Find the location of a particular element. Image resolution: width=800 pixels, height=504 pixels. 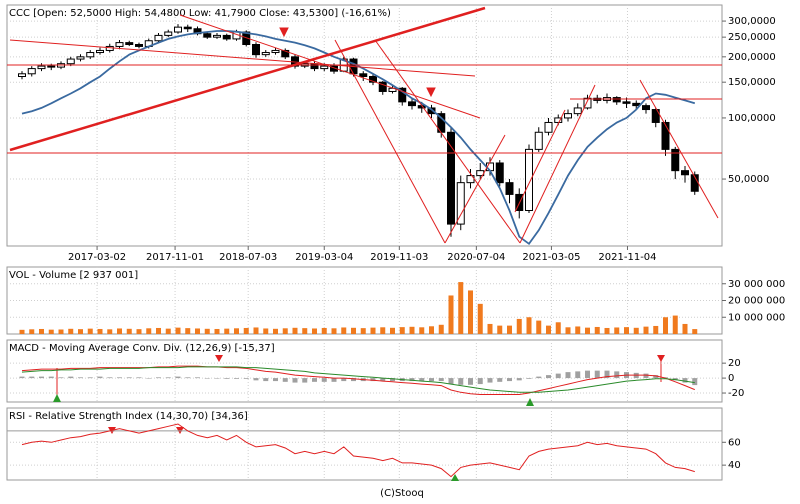

x-tick-label: 2021-11-04 is located at coordinates (627, 257).